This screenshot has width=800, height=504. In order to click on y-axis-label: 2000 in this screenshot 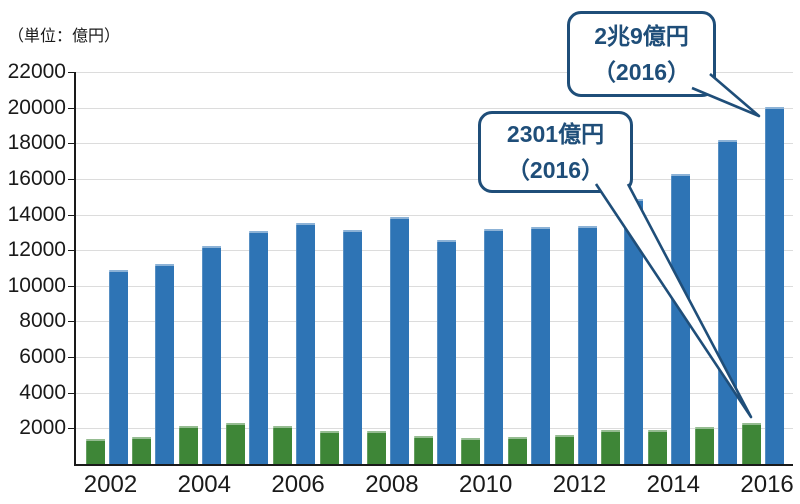, I will do `click(42, 428)`.